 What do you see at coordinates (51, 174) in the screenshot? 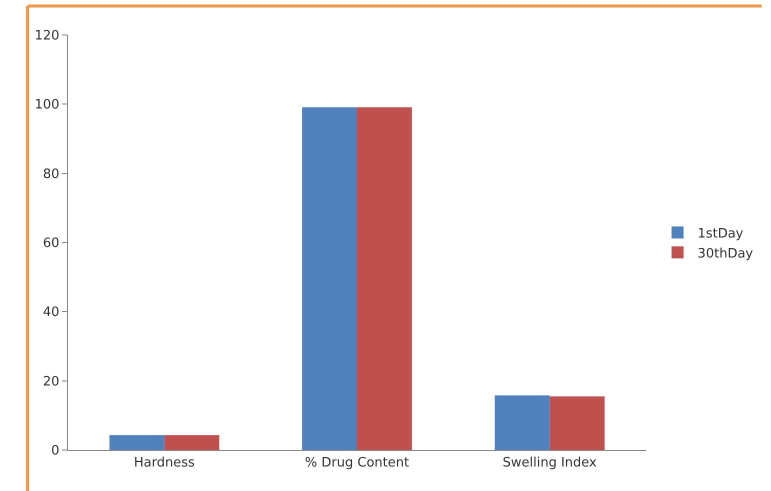
I see `y-tick-label: 80` at bounding box center [51, 174].